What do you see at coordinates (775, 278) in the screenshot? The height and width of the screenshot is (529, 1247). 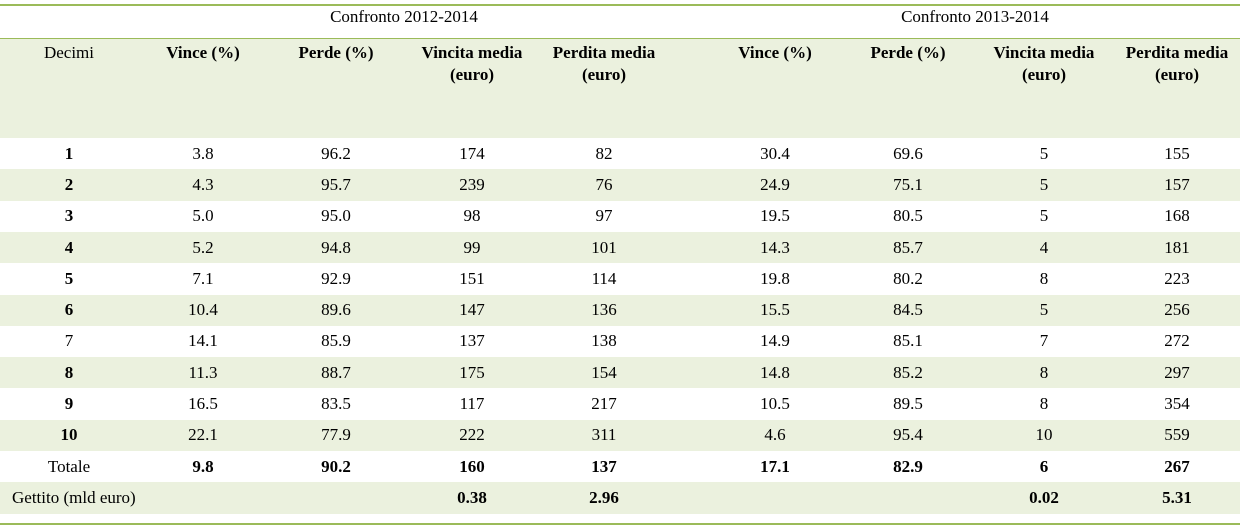 I see `cell-value: 19.8` at bounding box center [775, 278].